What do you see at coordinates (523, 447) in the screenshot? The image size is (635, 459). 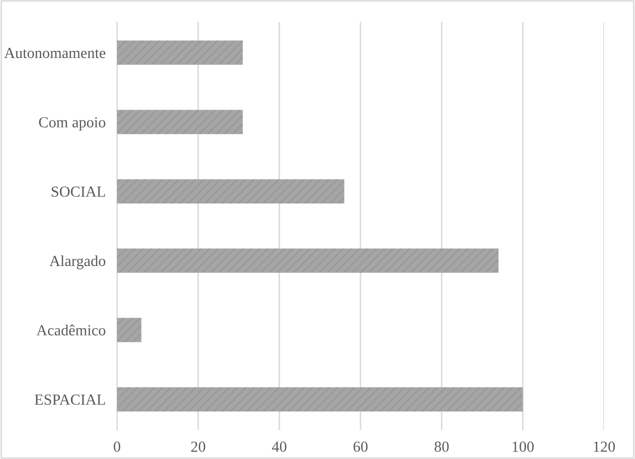 I see `x-tick-label: 100` at bounding box center [523, 447].